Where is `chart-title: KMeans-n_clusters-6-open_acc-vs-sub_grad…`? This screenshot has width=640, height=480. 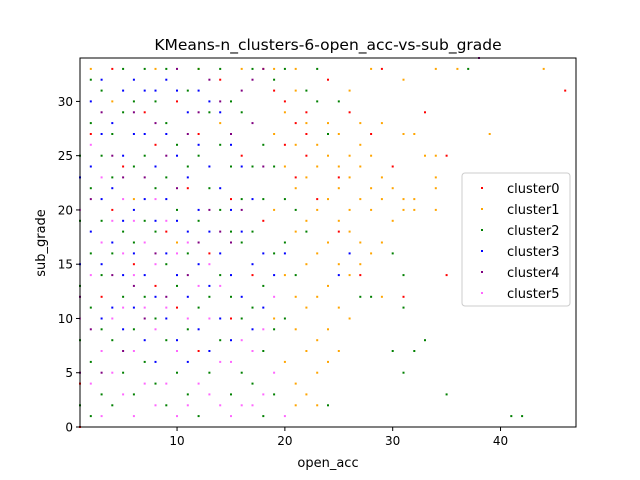 chart-title: KMeans-n_clusters-6-open_acc-vs-sub_grad… is located at coordinates (327, 45).